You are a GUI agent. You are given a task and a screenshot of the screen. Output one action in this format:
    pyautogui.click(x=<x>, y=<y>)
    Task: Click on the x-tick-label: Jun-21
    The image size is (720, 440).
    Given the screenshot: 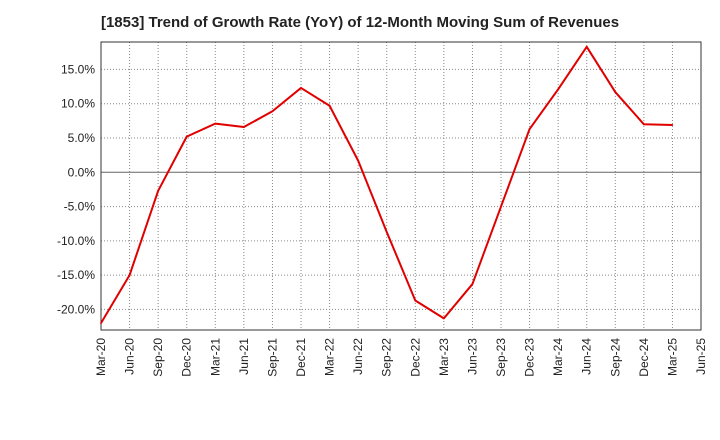 What is the action you would take?
    pyautogui.click(x=244, y=356)
    